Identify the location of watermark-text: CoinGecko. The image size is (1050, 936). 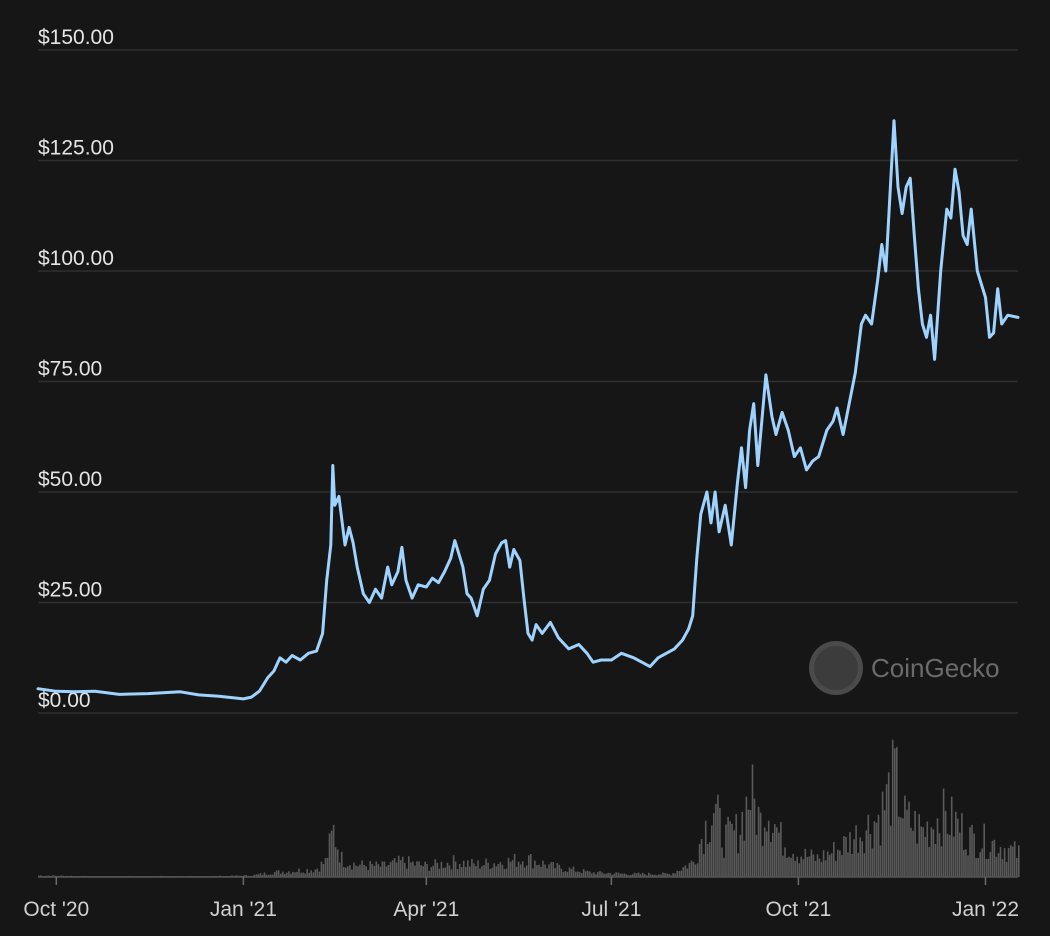
(935, 668).